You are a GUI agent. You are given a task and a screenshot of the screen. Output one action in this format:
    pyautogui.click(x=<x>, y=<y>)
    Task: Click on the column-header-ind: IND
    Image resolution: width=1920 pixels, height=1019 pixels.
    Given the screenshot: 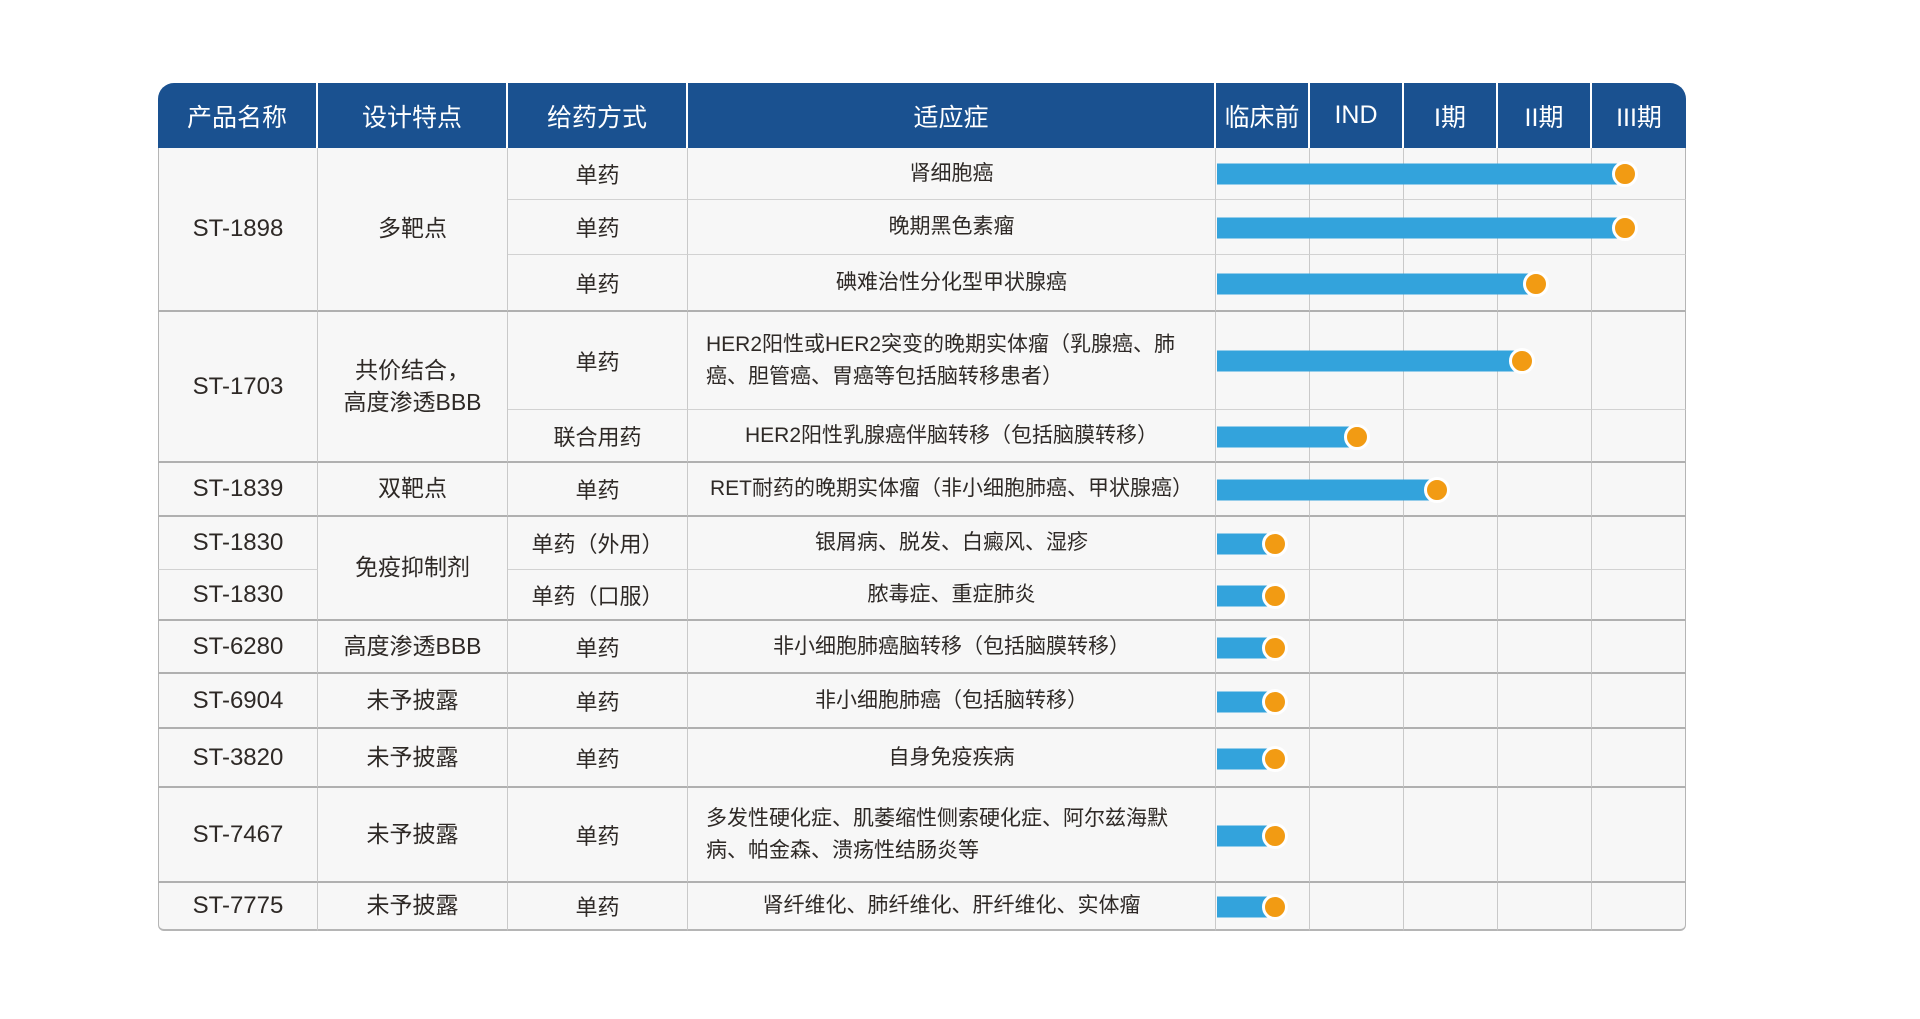 What is the action you would take?
    pyautogui.click(x=1357, y=115)
    